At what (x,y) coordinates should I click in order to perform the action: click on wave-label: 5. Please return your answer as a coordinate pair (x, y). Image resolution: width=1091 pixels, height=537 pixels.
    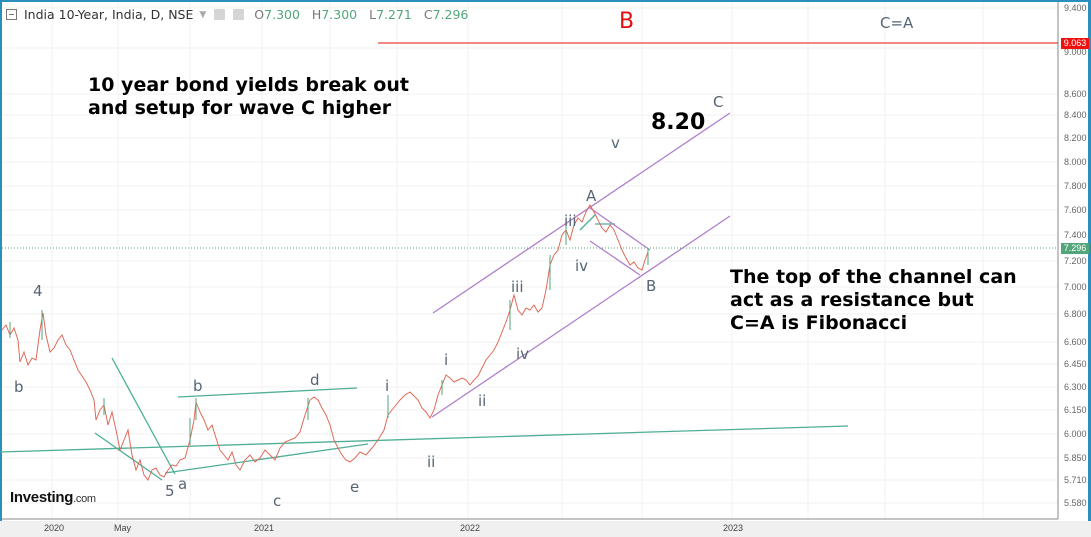
    Looking at the image, I should click on (170, 491).